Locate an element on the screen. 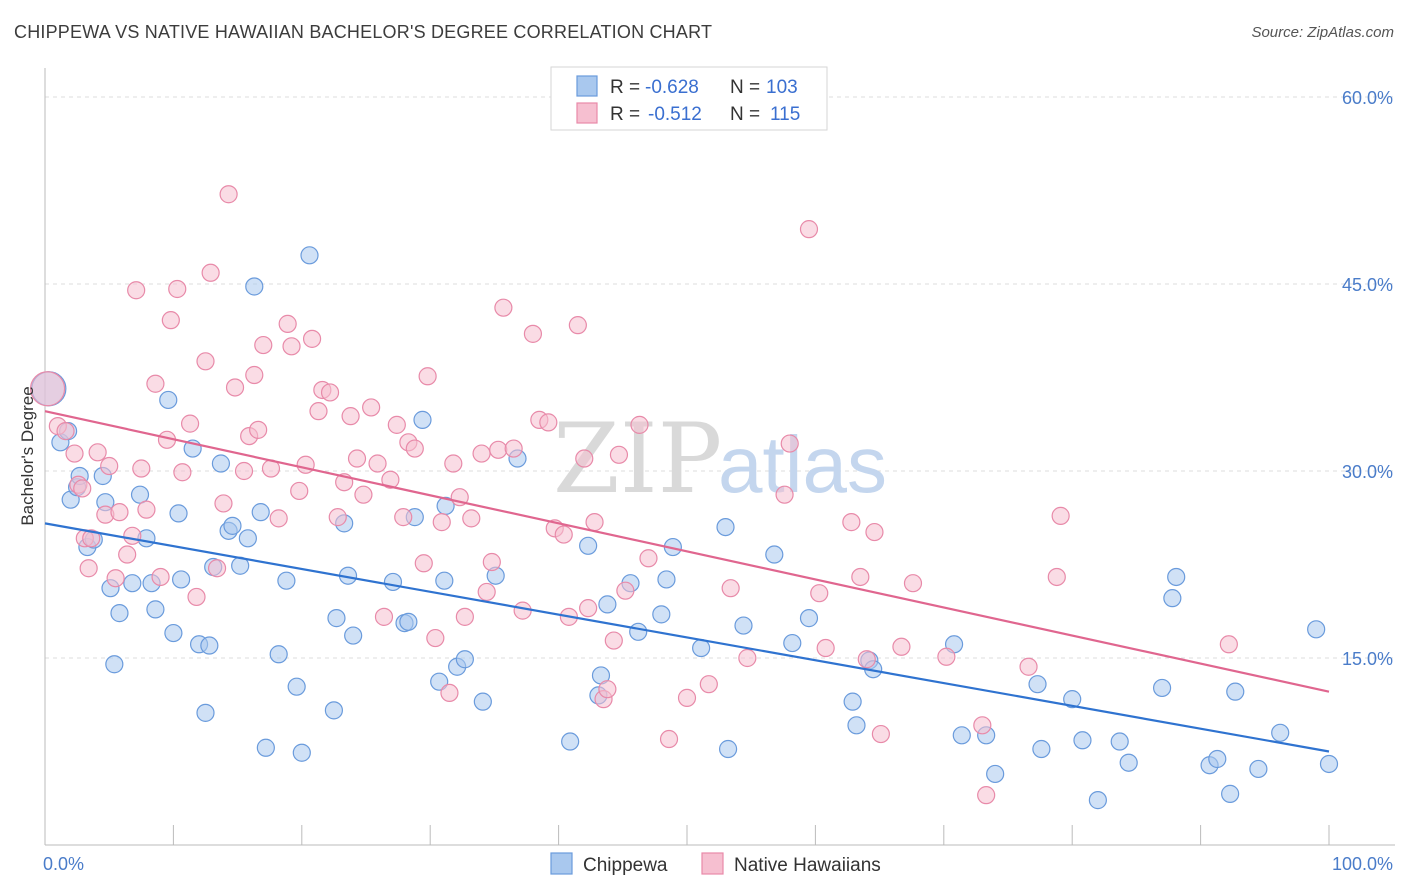 The width and height of the screenshot is (1406, 892). legend-swatch-native-hawaiians is located at coordinates (587, 113).